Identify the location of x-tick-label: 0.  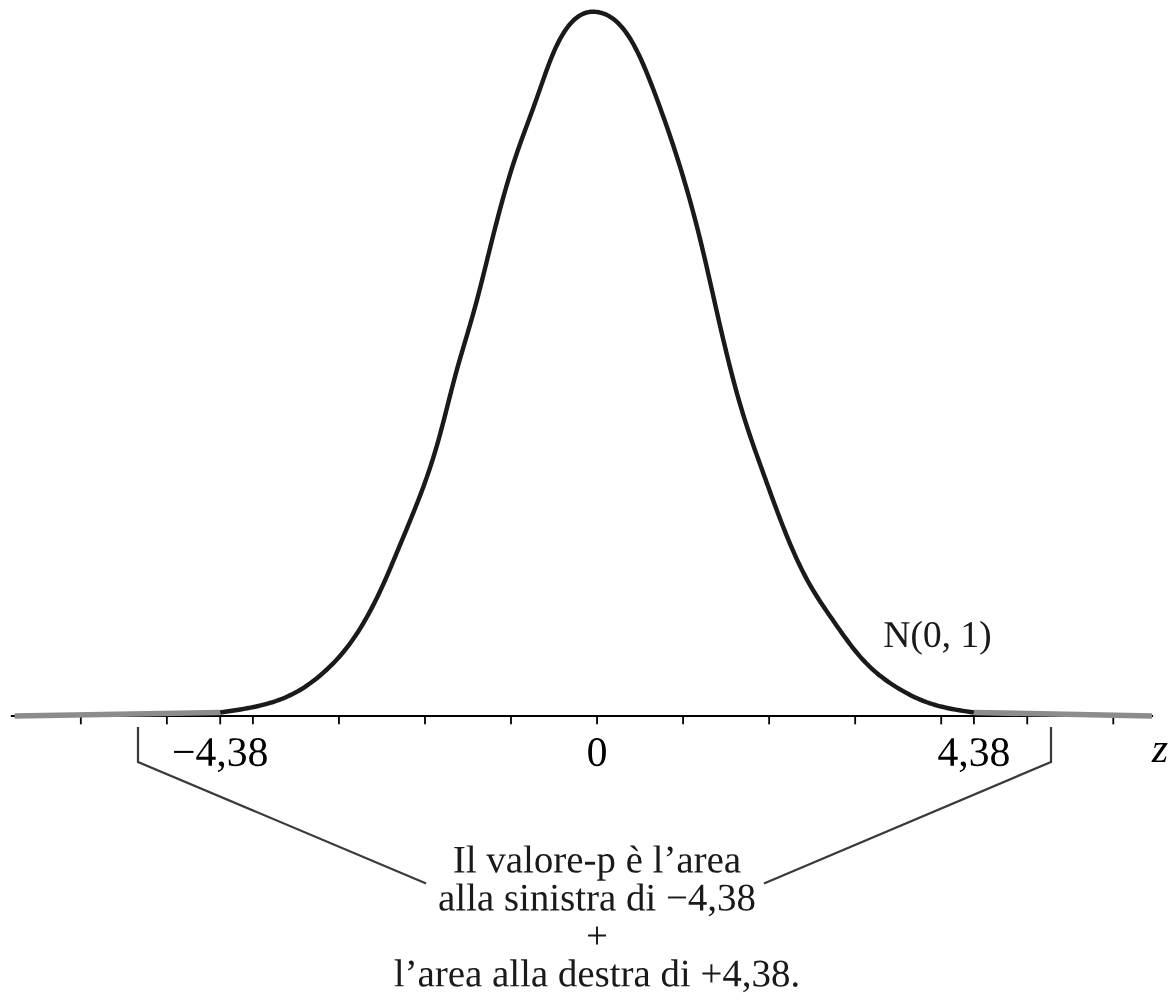
(597, 752).